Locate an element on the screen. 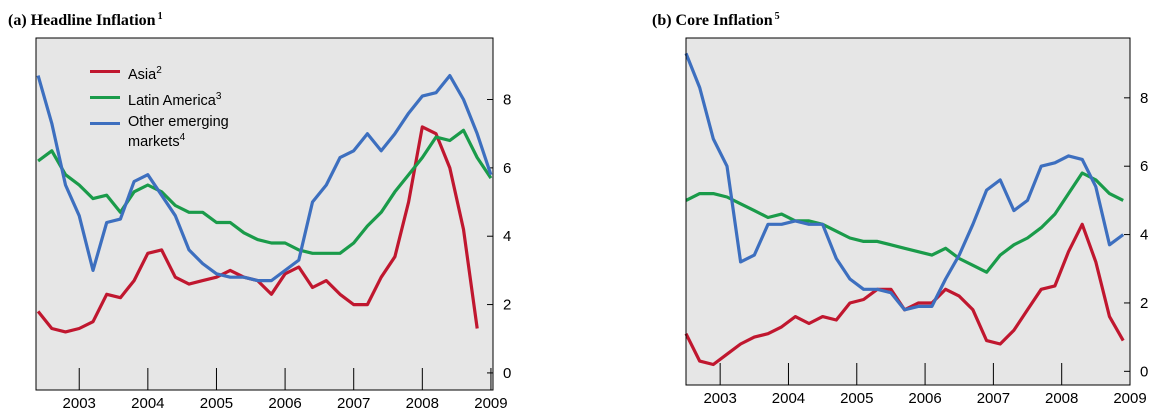 The width and height of the screenshot is (1157, 413). legend-text: Other emerging markets is located at coordinates (178, 131).